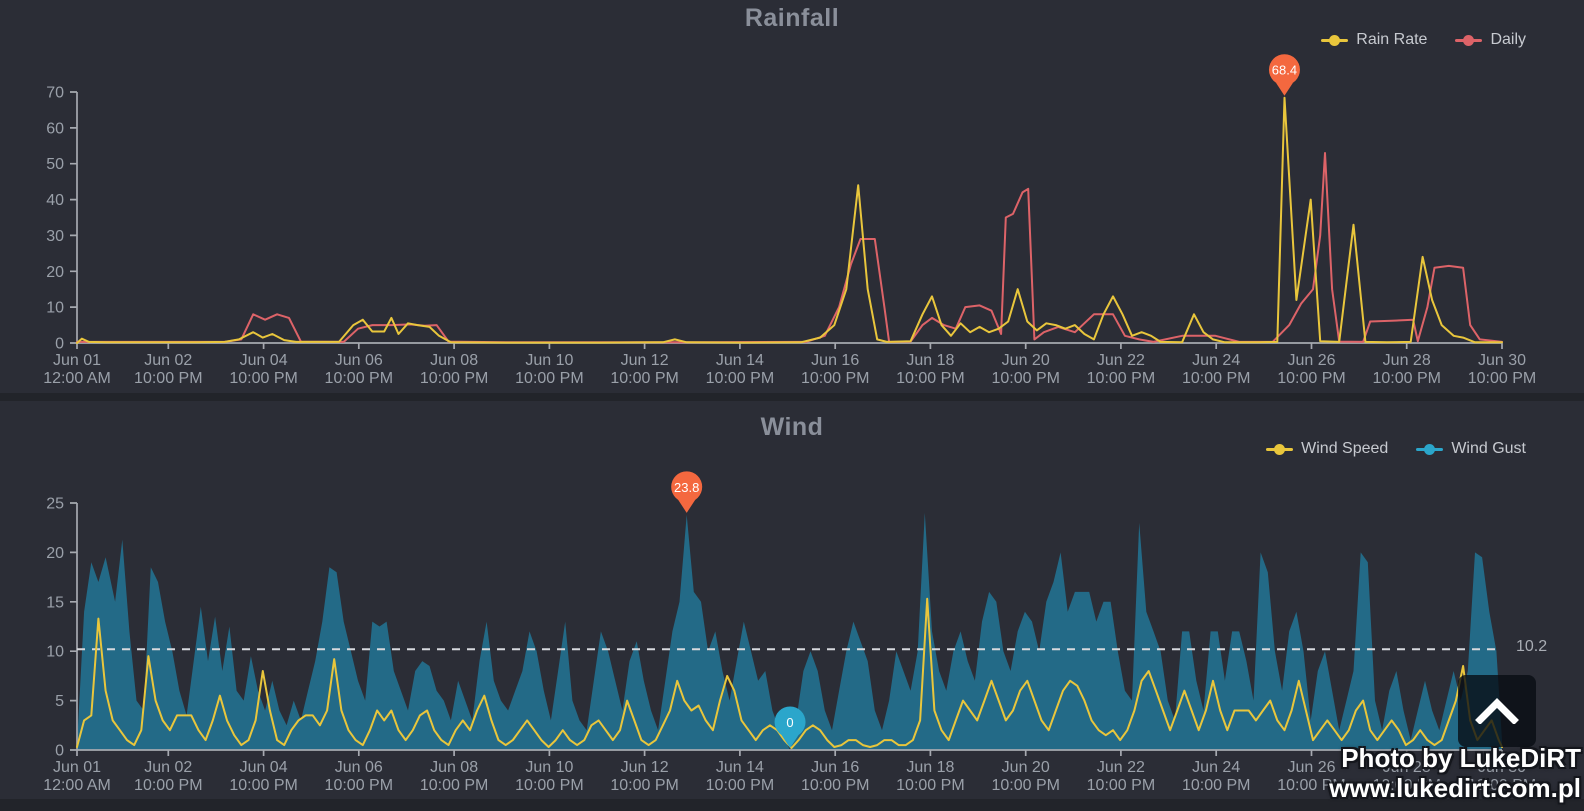  I want to click on legend-item-wind-speed: Wind Speed, so click(1327, 449).